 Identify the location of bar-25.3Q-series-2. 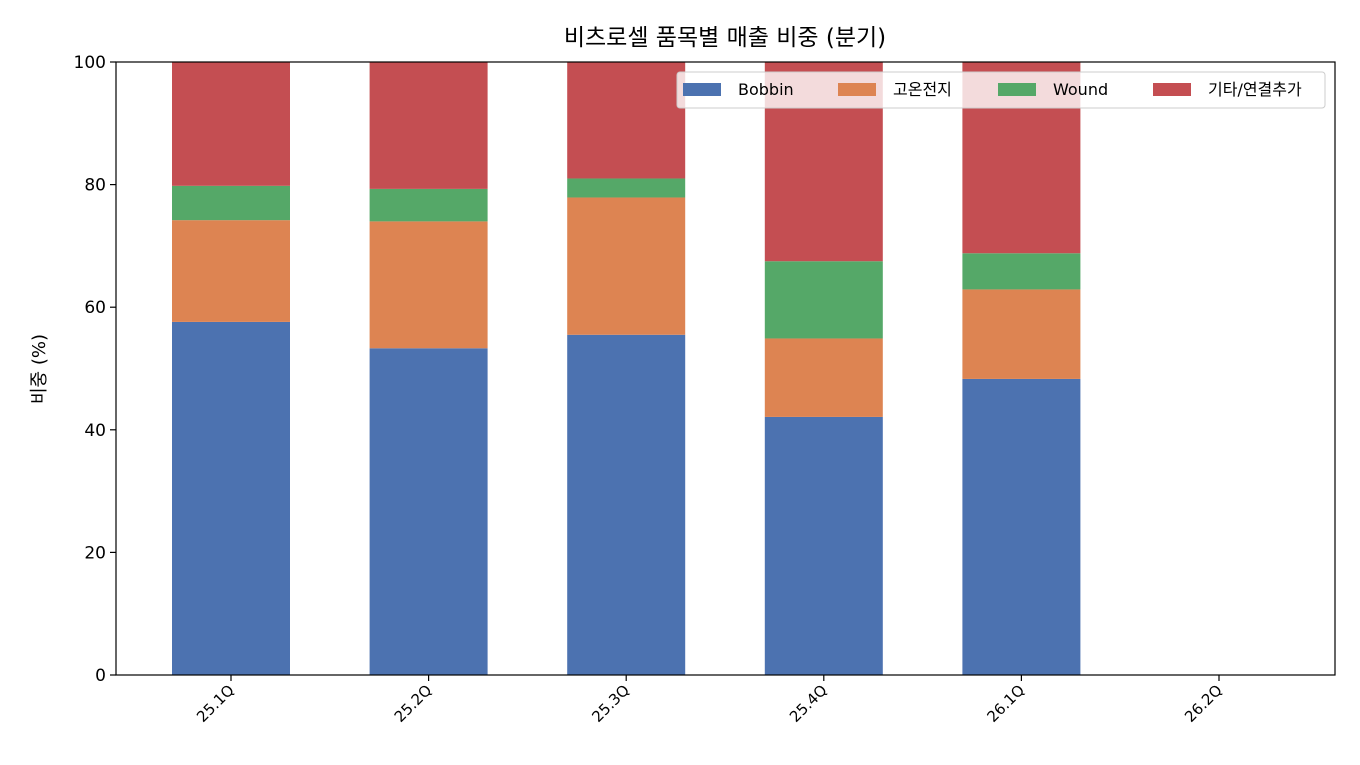
(626, 188).